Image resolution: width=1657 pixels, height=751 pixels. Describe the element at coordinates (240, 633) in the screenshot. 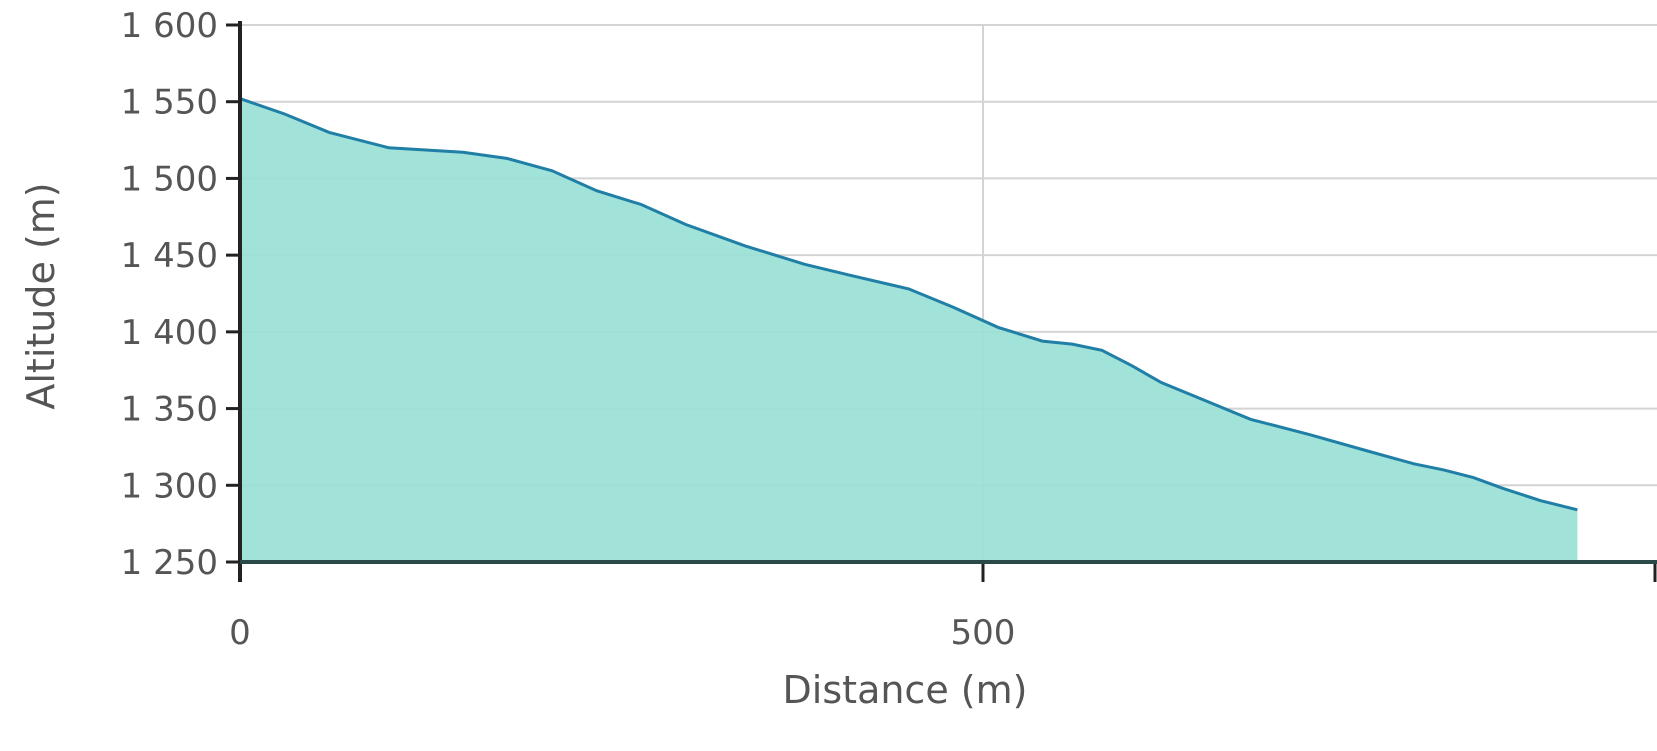

I see `x-tick-label: 0` at that location.